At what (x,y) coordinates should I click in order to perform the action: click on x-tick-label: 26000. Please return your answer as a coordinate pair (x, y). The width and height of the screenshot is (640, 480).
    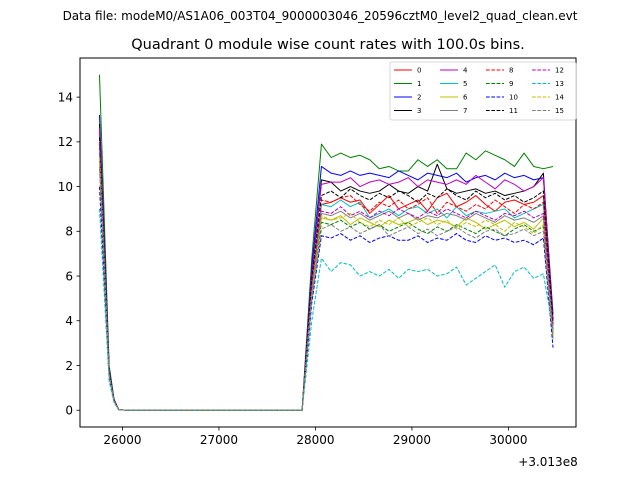
    Looking at the image, I should click on (122, 440).